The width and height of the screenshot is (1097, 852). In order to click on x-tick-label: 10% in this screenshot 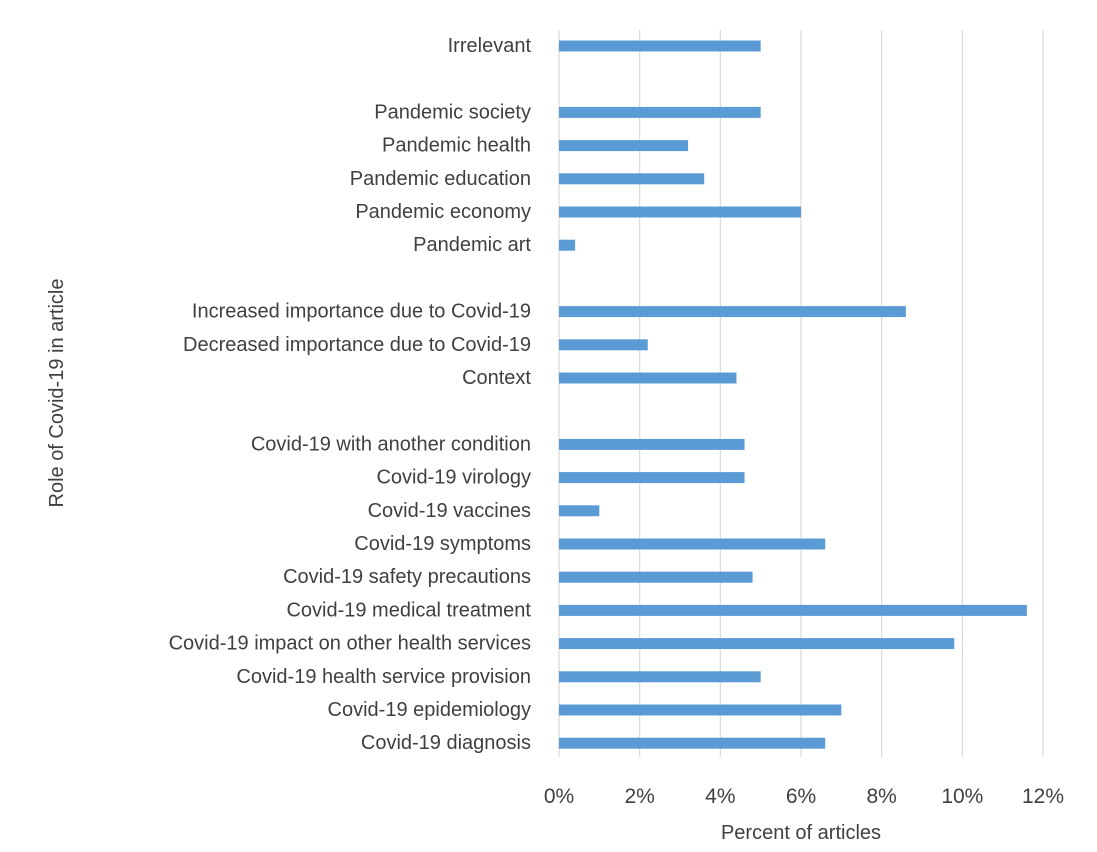, I will do `click(962, 796)`.